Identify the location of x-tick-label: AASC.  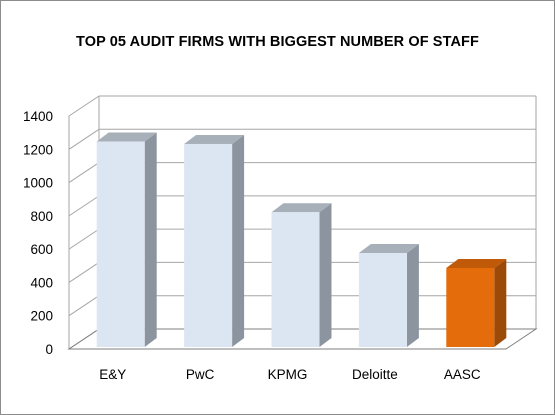
(462, 374).